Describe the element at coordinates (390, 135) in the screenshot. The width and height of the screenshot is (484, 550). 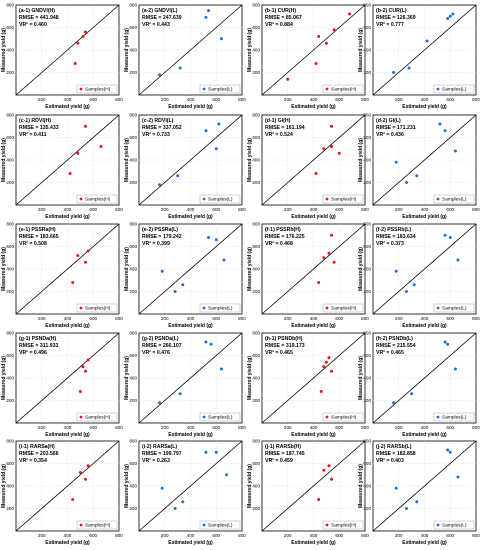
I see `vr2-label: VR² = 0.436` at that location.